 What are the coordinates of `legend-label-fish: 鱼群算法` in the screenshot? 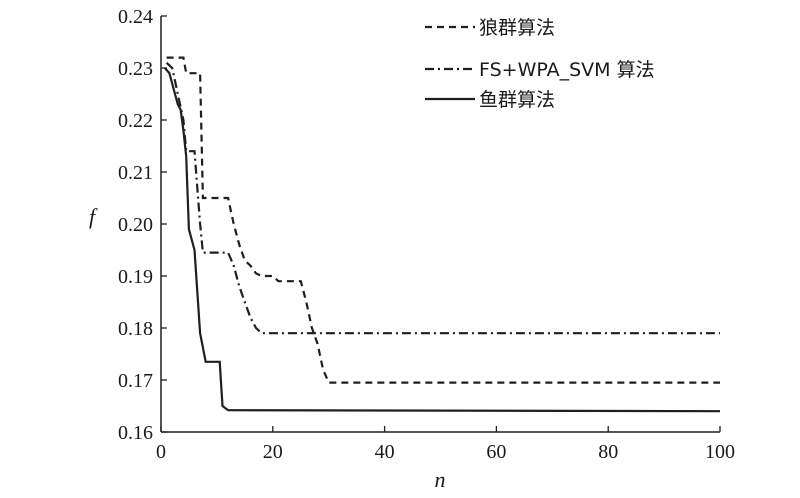 It's located at (517, 100).